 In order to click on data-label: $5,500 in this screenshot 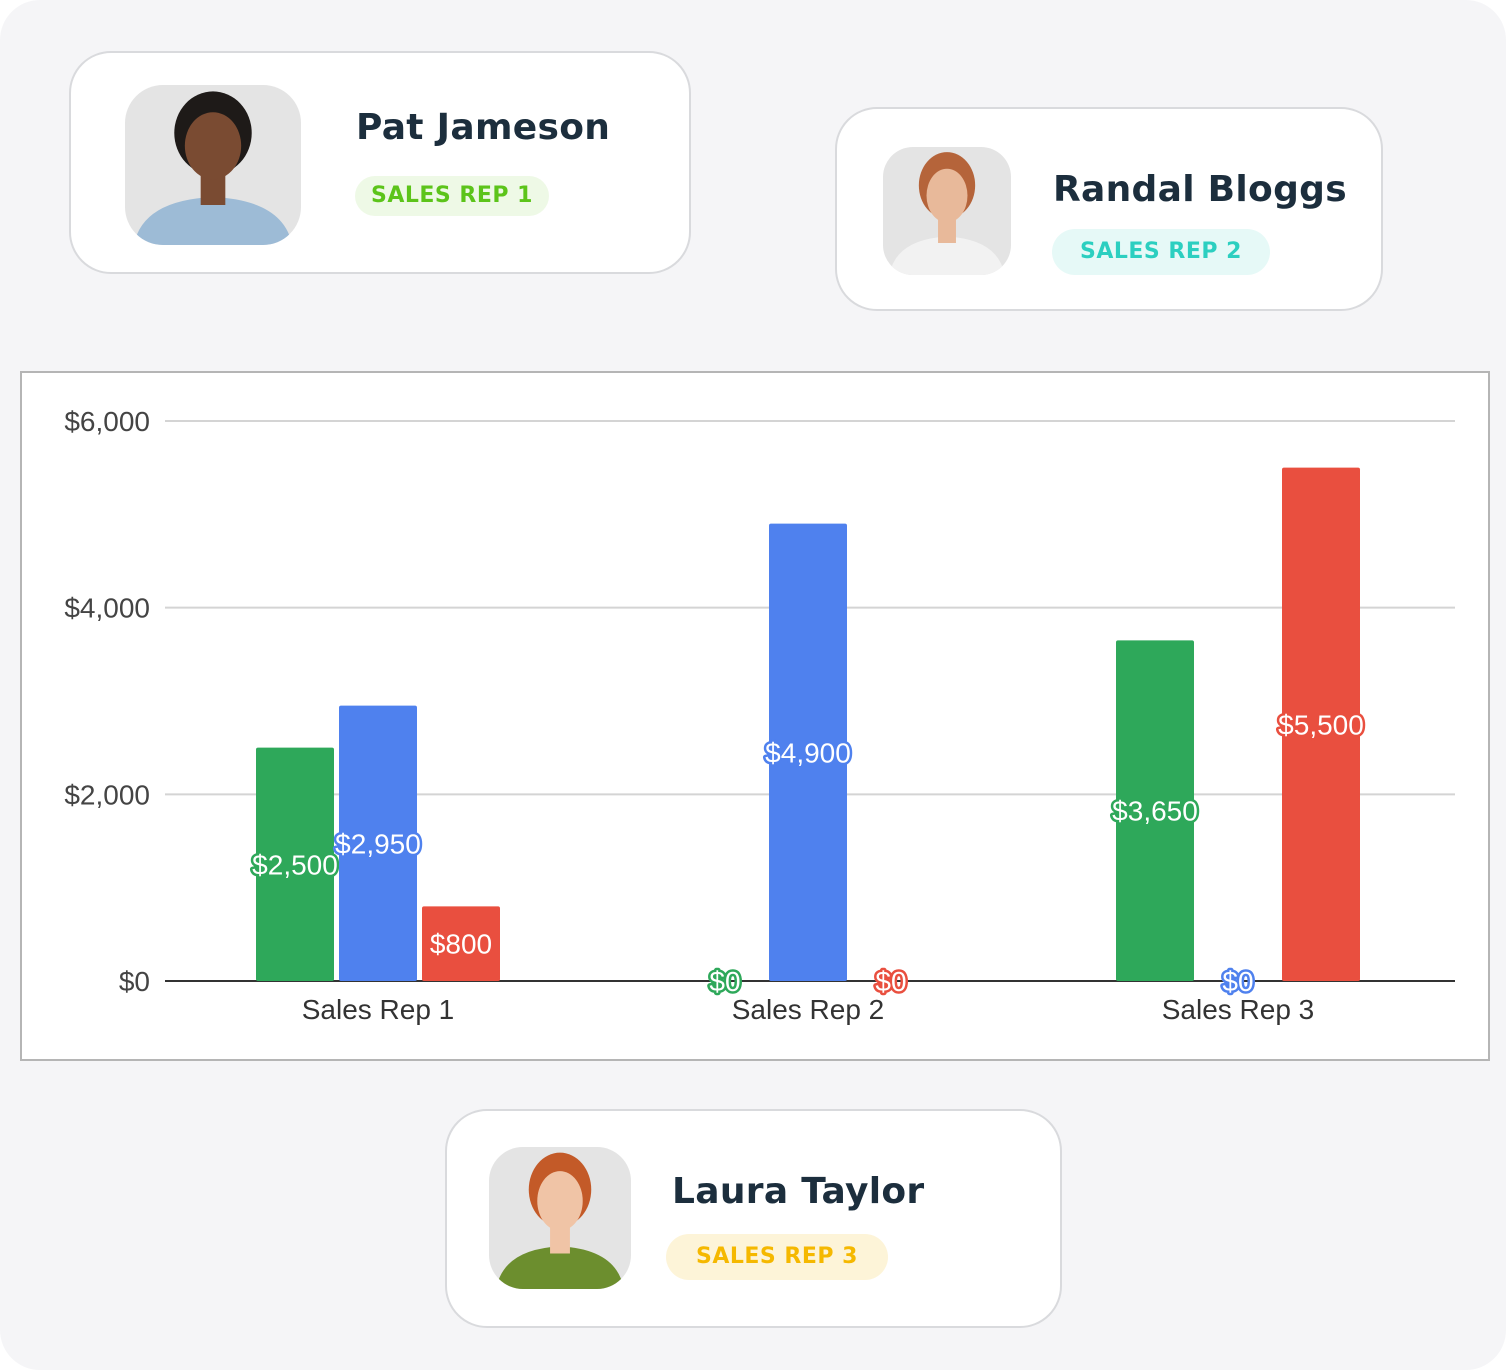, I will do `click(1321, 724)`.